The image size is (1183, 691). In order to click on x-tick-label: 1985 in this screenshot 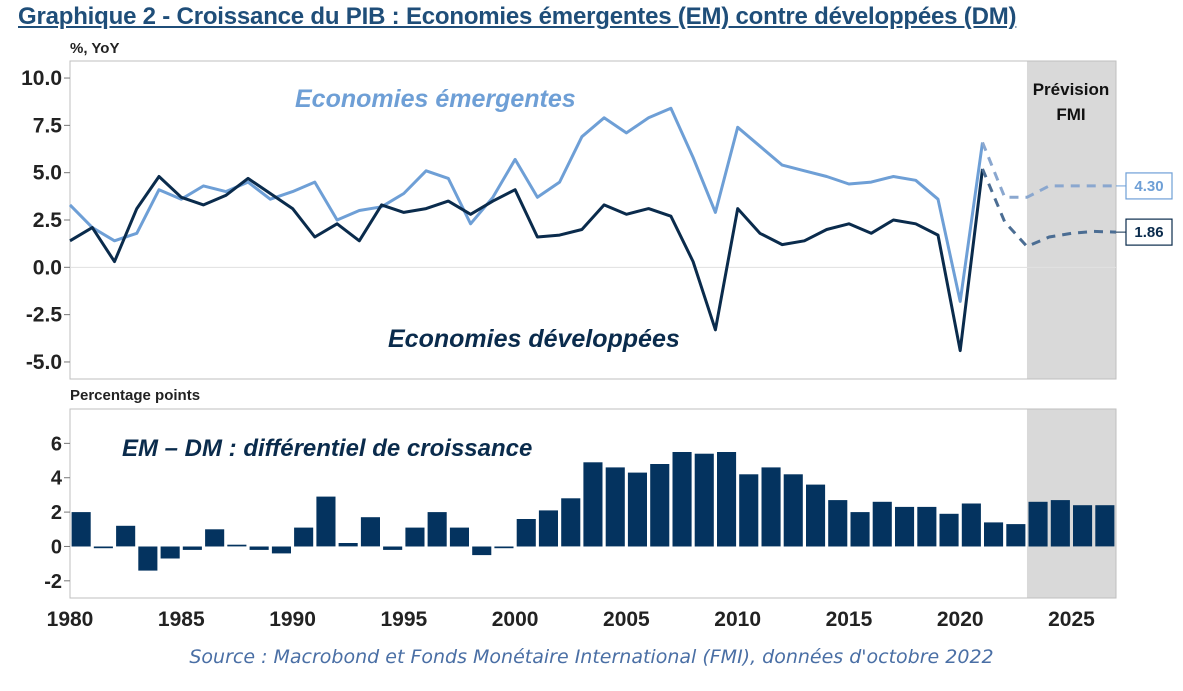, I will do `click(181, 619)`.